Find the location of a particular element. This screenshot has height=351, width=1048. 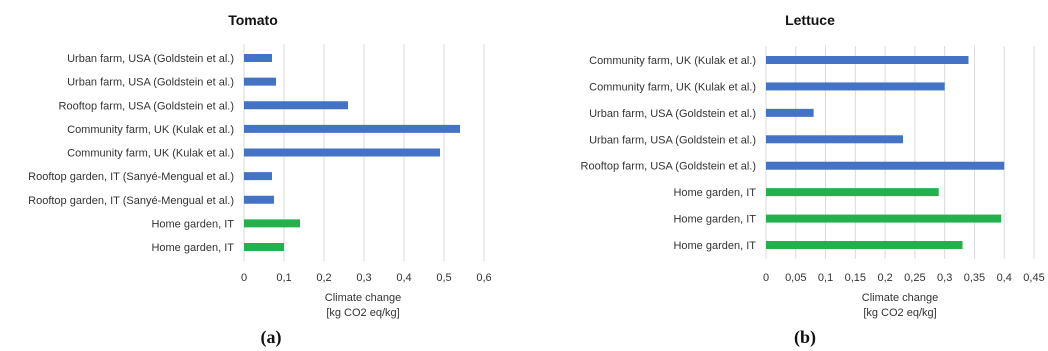

chart-title: Tomato is located at coordinates (253, 20).